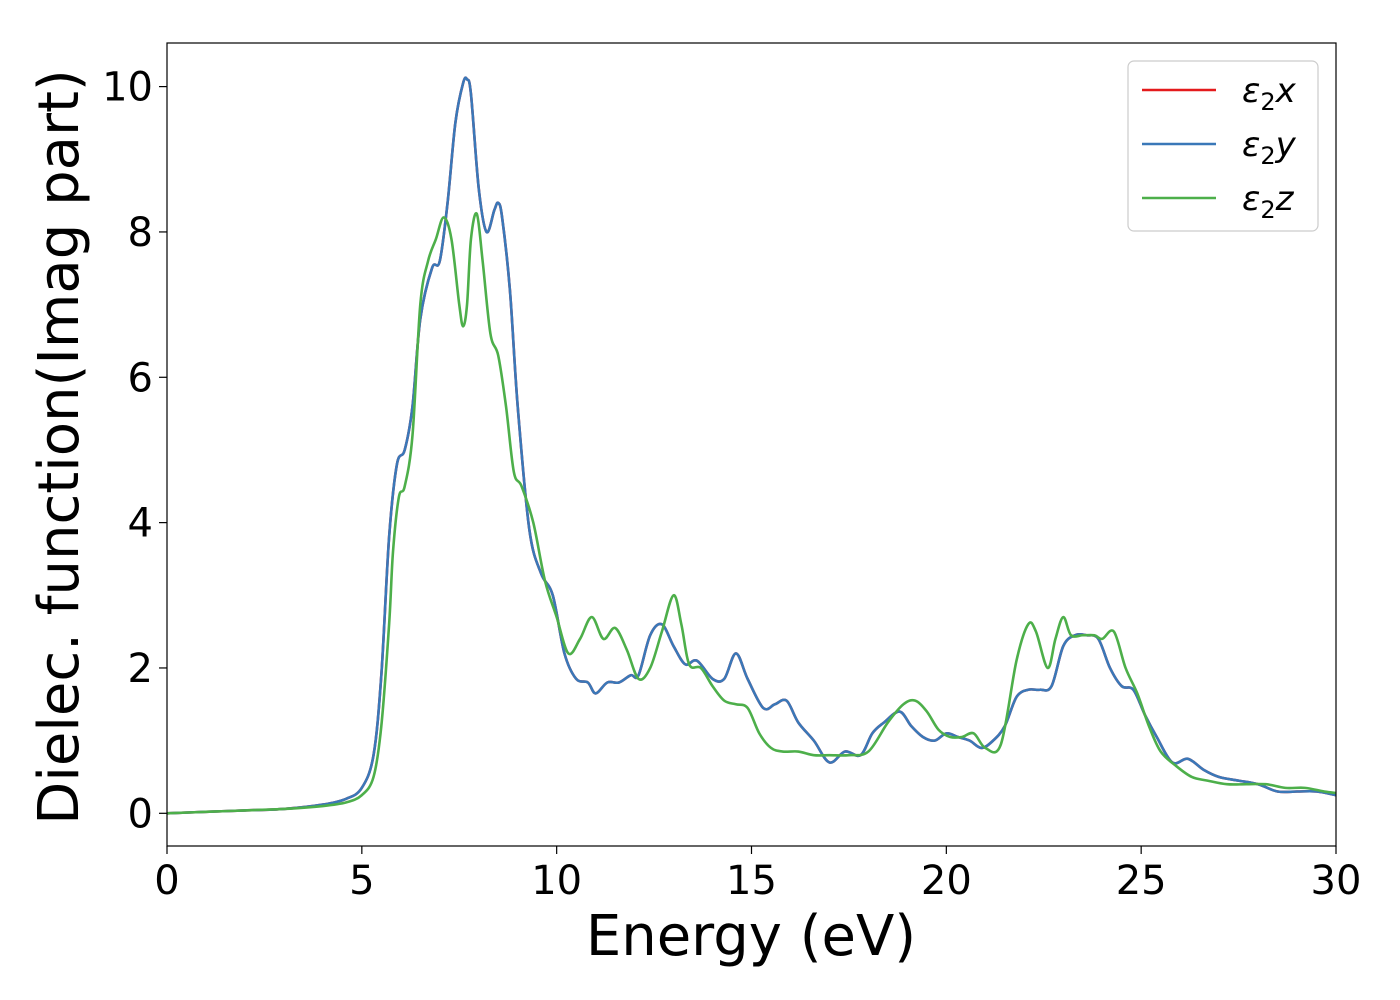  What do you see at coordinates (140, 233) in the screenshot?
I see `y-tick-label: 8` at bounding box center [140, 233].